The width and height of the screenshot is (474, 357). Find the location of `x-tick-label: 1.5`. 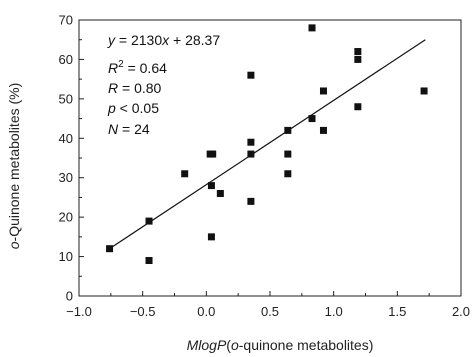

x-tick-label: 1.5 is located at coordinates (397, 311).